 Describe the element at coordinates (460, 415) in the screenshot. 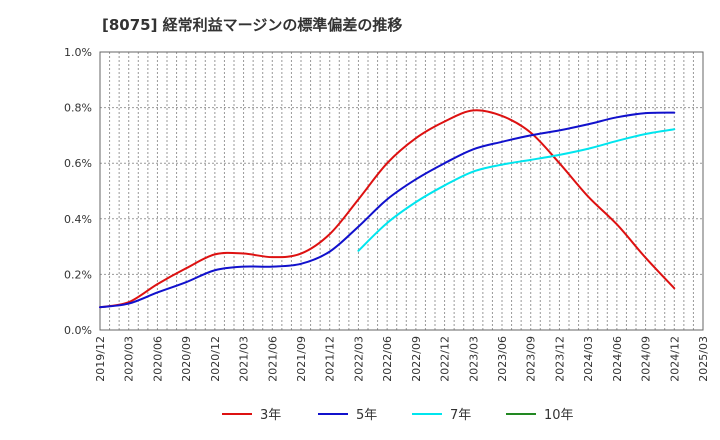

I see `legend-label: 7年` at that location.